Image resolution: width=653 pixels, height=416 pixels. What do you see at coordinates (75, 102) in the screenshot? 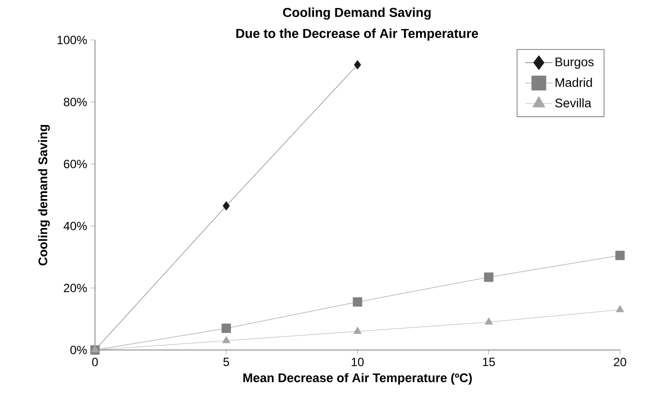
I see `y-tick-label: 80%` at bounding box center [75, 102].